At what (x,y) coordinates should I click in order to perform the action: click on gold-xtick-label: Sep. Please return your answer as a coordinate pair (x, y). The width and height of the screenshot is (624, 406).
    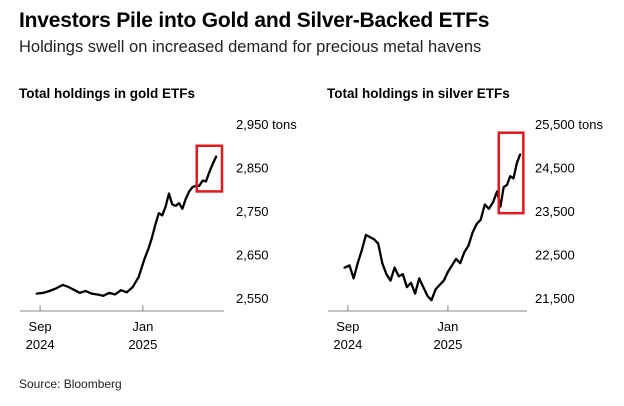
    Looking at the image, I should click on (40, 326).